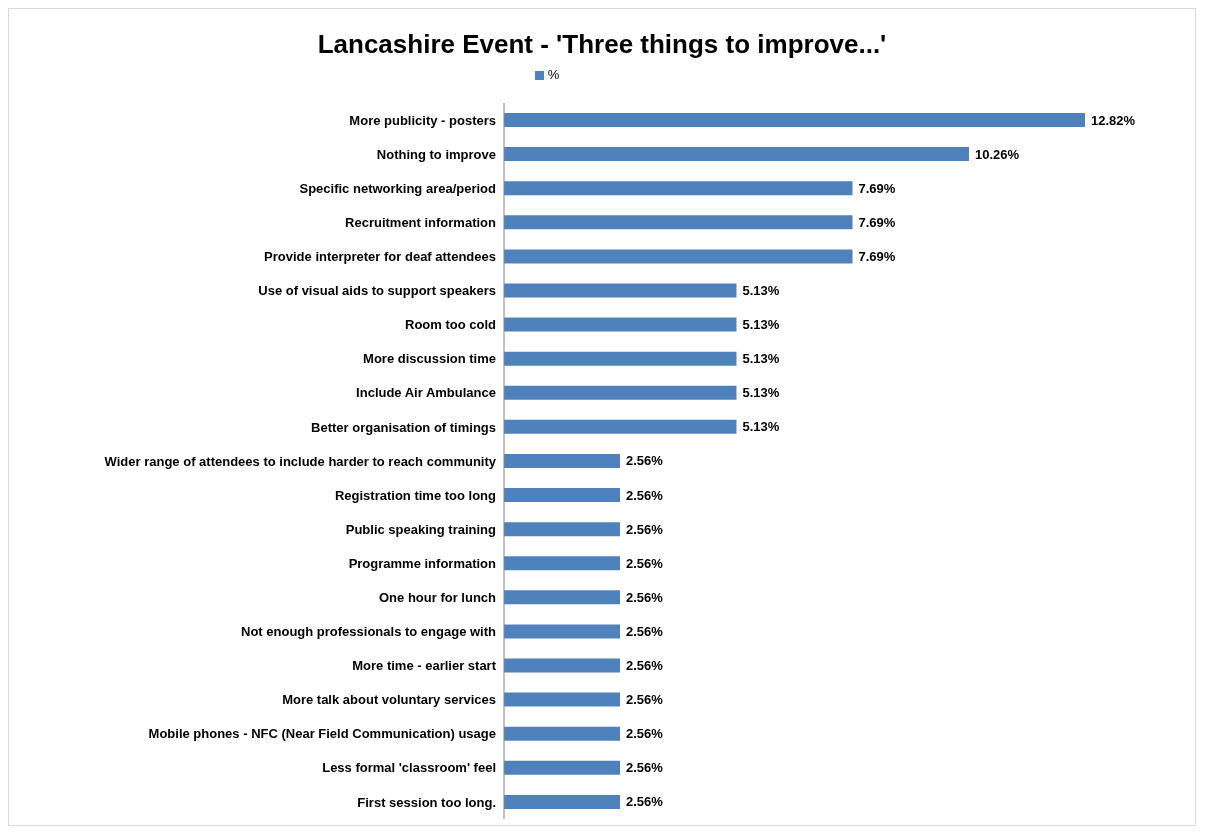 The width and height of the screenshot is (1205, 834). Describe the element at coordinates (322, 734) in the screenshot. I see `y-tick-label: Mobile phones - NFC (Near Field Communication) usage` at that location.